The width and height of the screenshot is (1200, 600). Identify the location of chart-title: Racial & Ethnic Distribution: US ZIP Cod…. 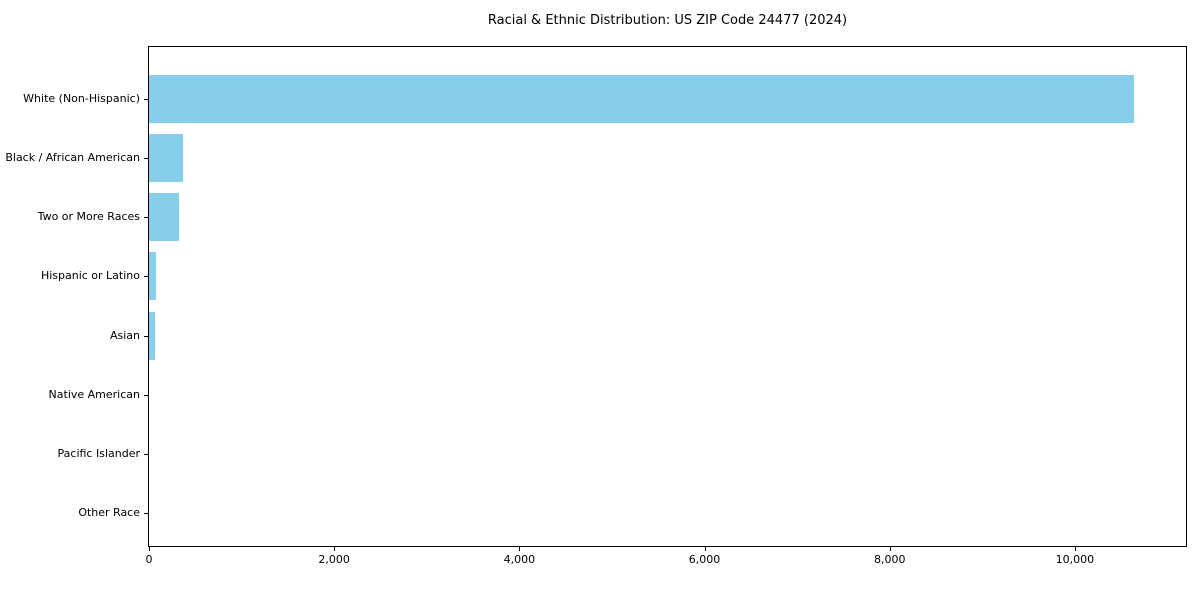
(667, 20).